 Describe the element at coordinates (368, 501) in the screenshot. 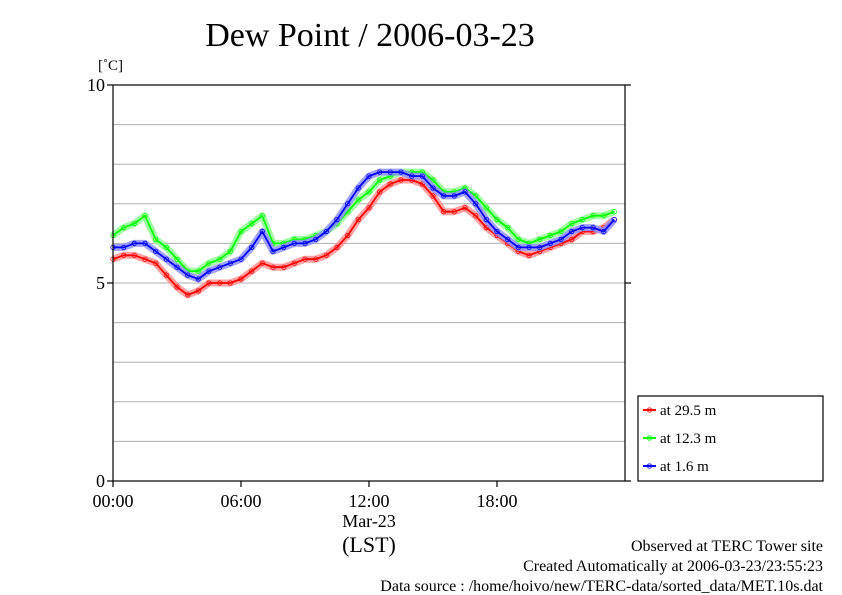

I see `x-tick-label: 12:00` at that location.